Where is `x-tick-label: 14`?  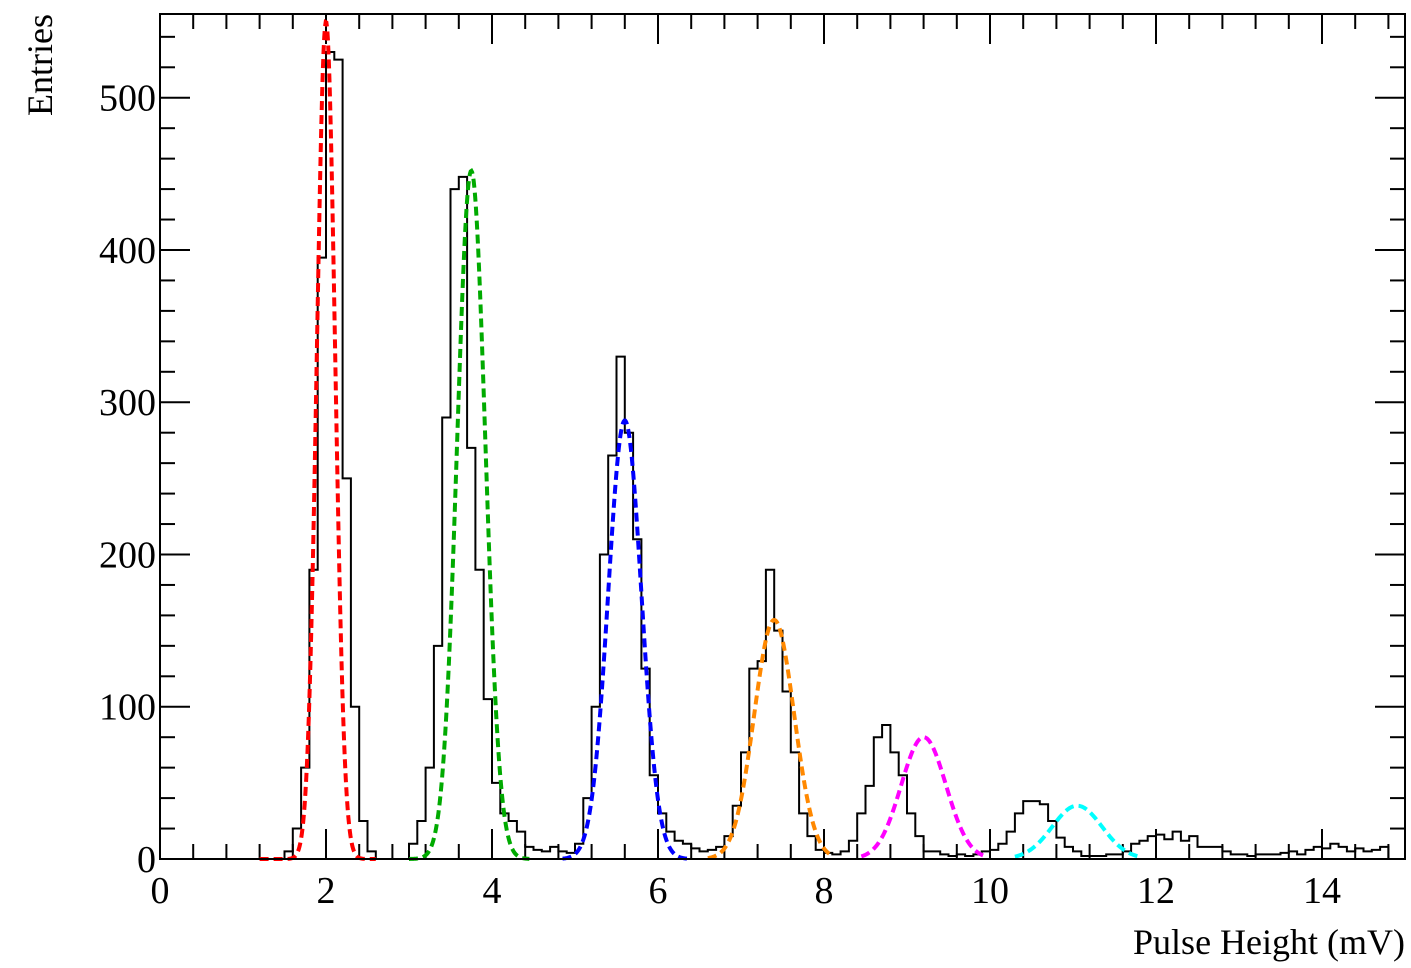 x-tick-label: 14 is located at coordinates (1322, 891).